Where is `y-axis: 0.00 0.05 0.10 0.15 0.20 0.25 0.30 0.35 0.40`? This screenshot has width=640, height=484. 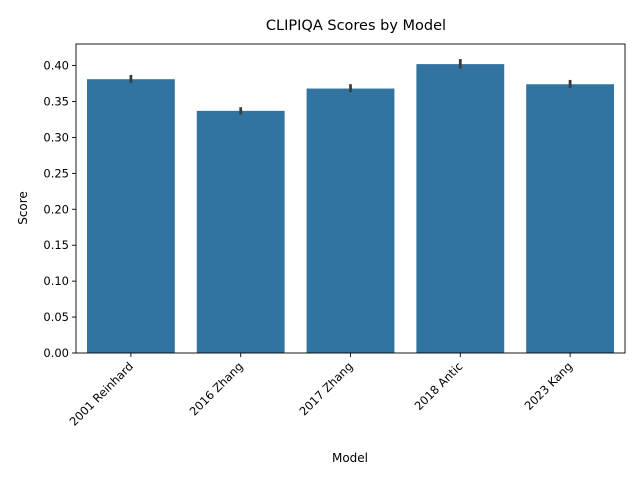
y-axis: 0.00 0.05 0.10 0.15 0.20 0.25 0.30 0.35 0.40 is located at coordinates (59, 209).